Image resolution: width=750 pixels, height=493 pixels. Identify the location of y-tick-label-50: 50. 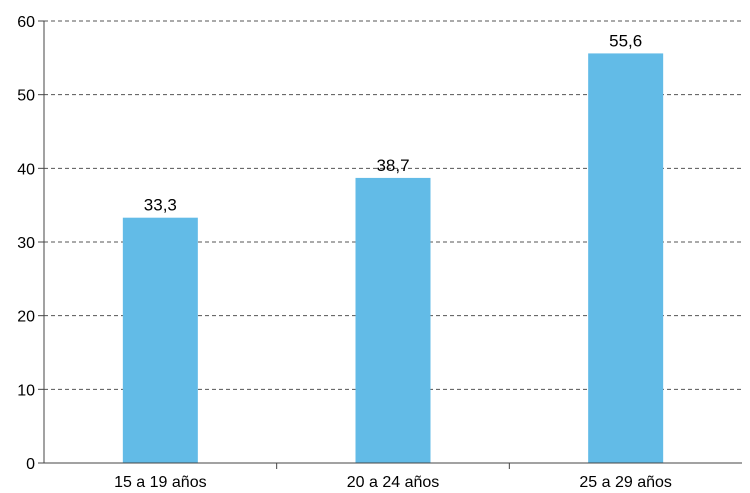
(26, 96).